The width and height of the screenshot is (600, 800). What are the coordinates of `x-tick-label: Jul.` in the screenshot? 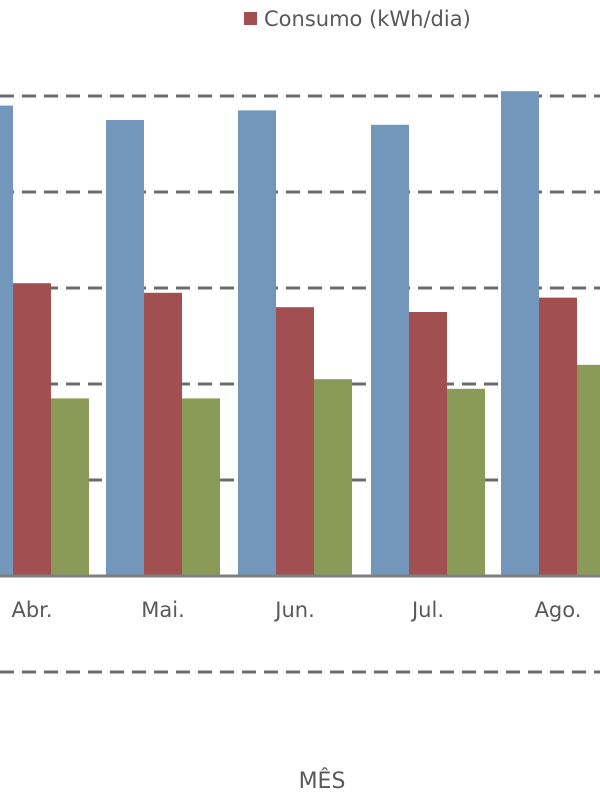 It's located at (427, 610).